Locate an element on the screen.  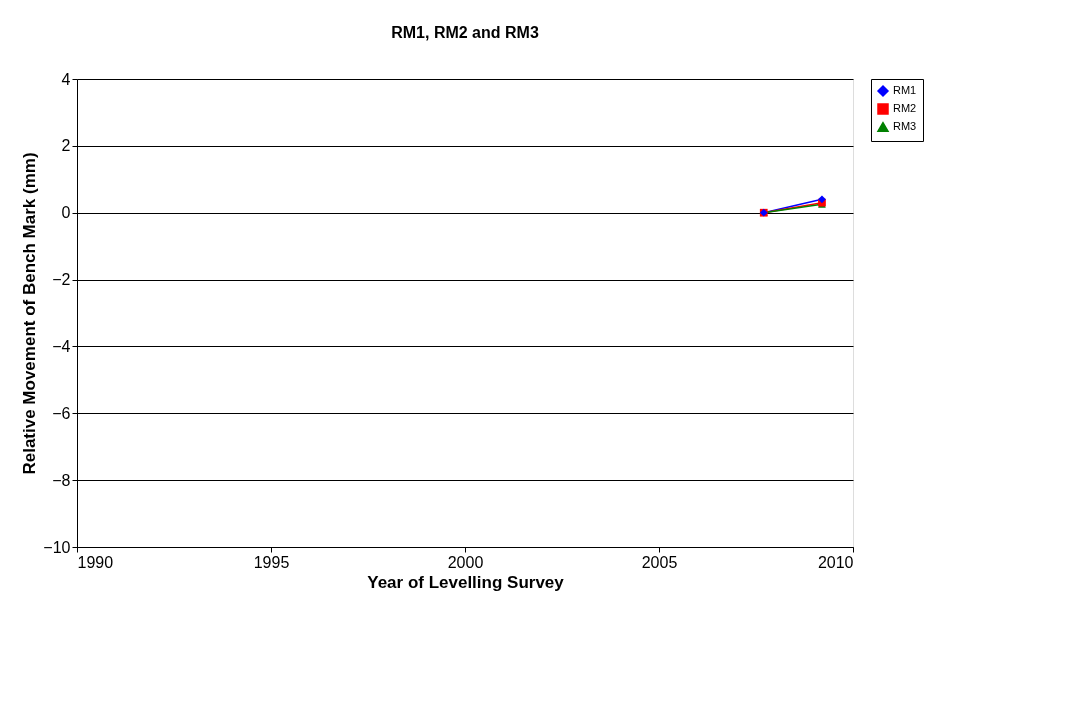
y-tick-label: 0 is located at coordinates (66, 213).